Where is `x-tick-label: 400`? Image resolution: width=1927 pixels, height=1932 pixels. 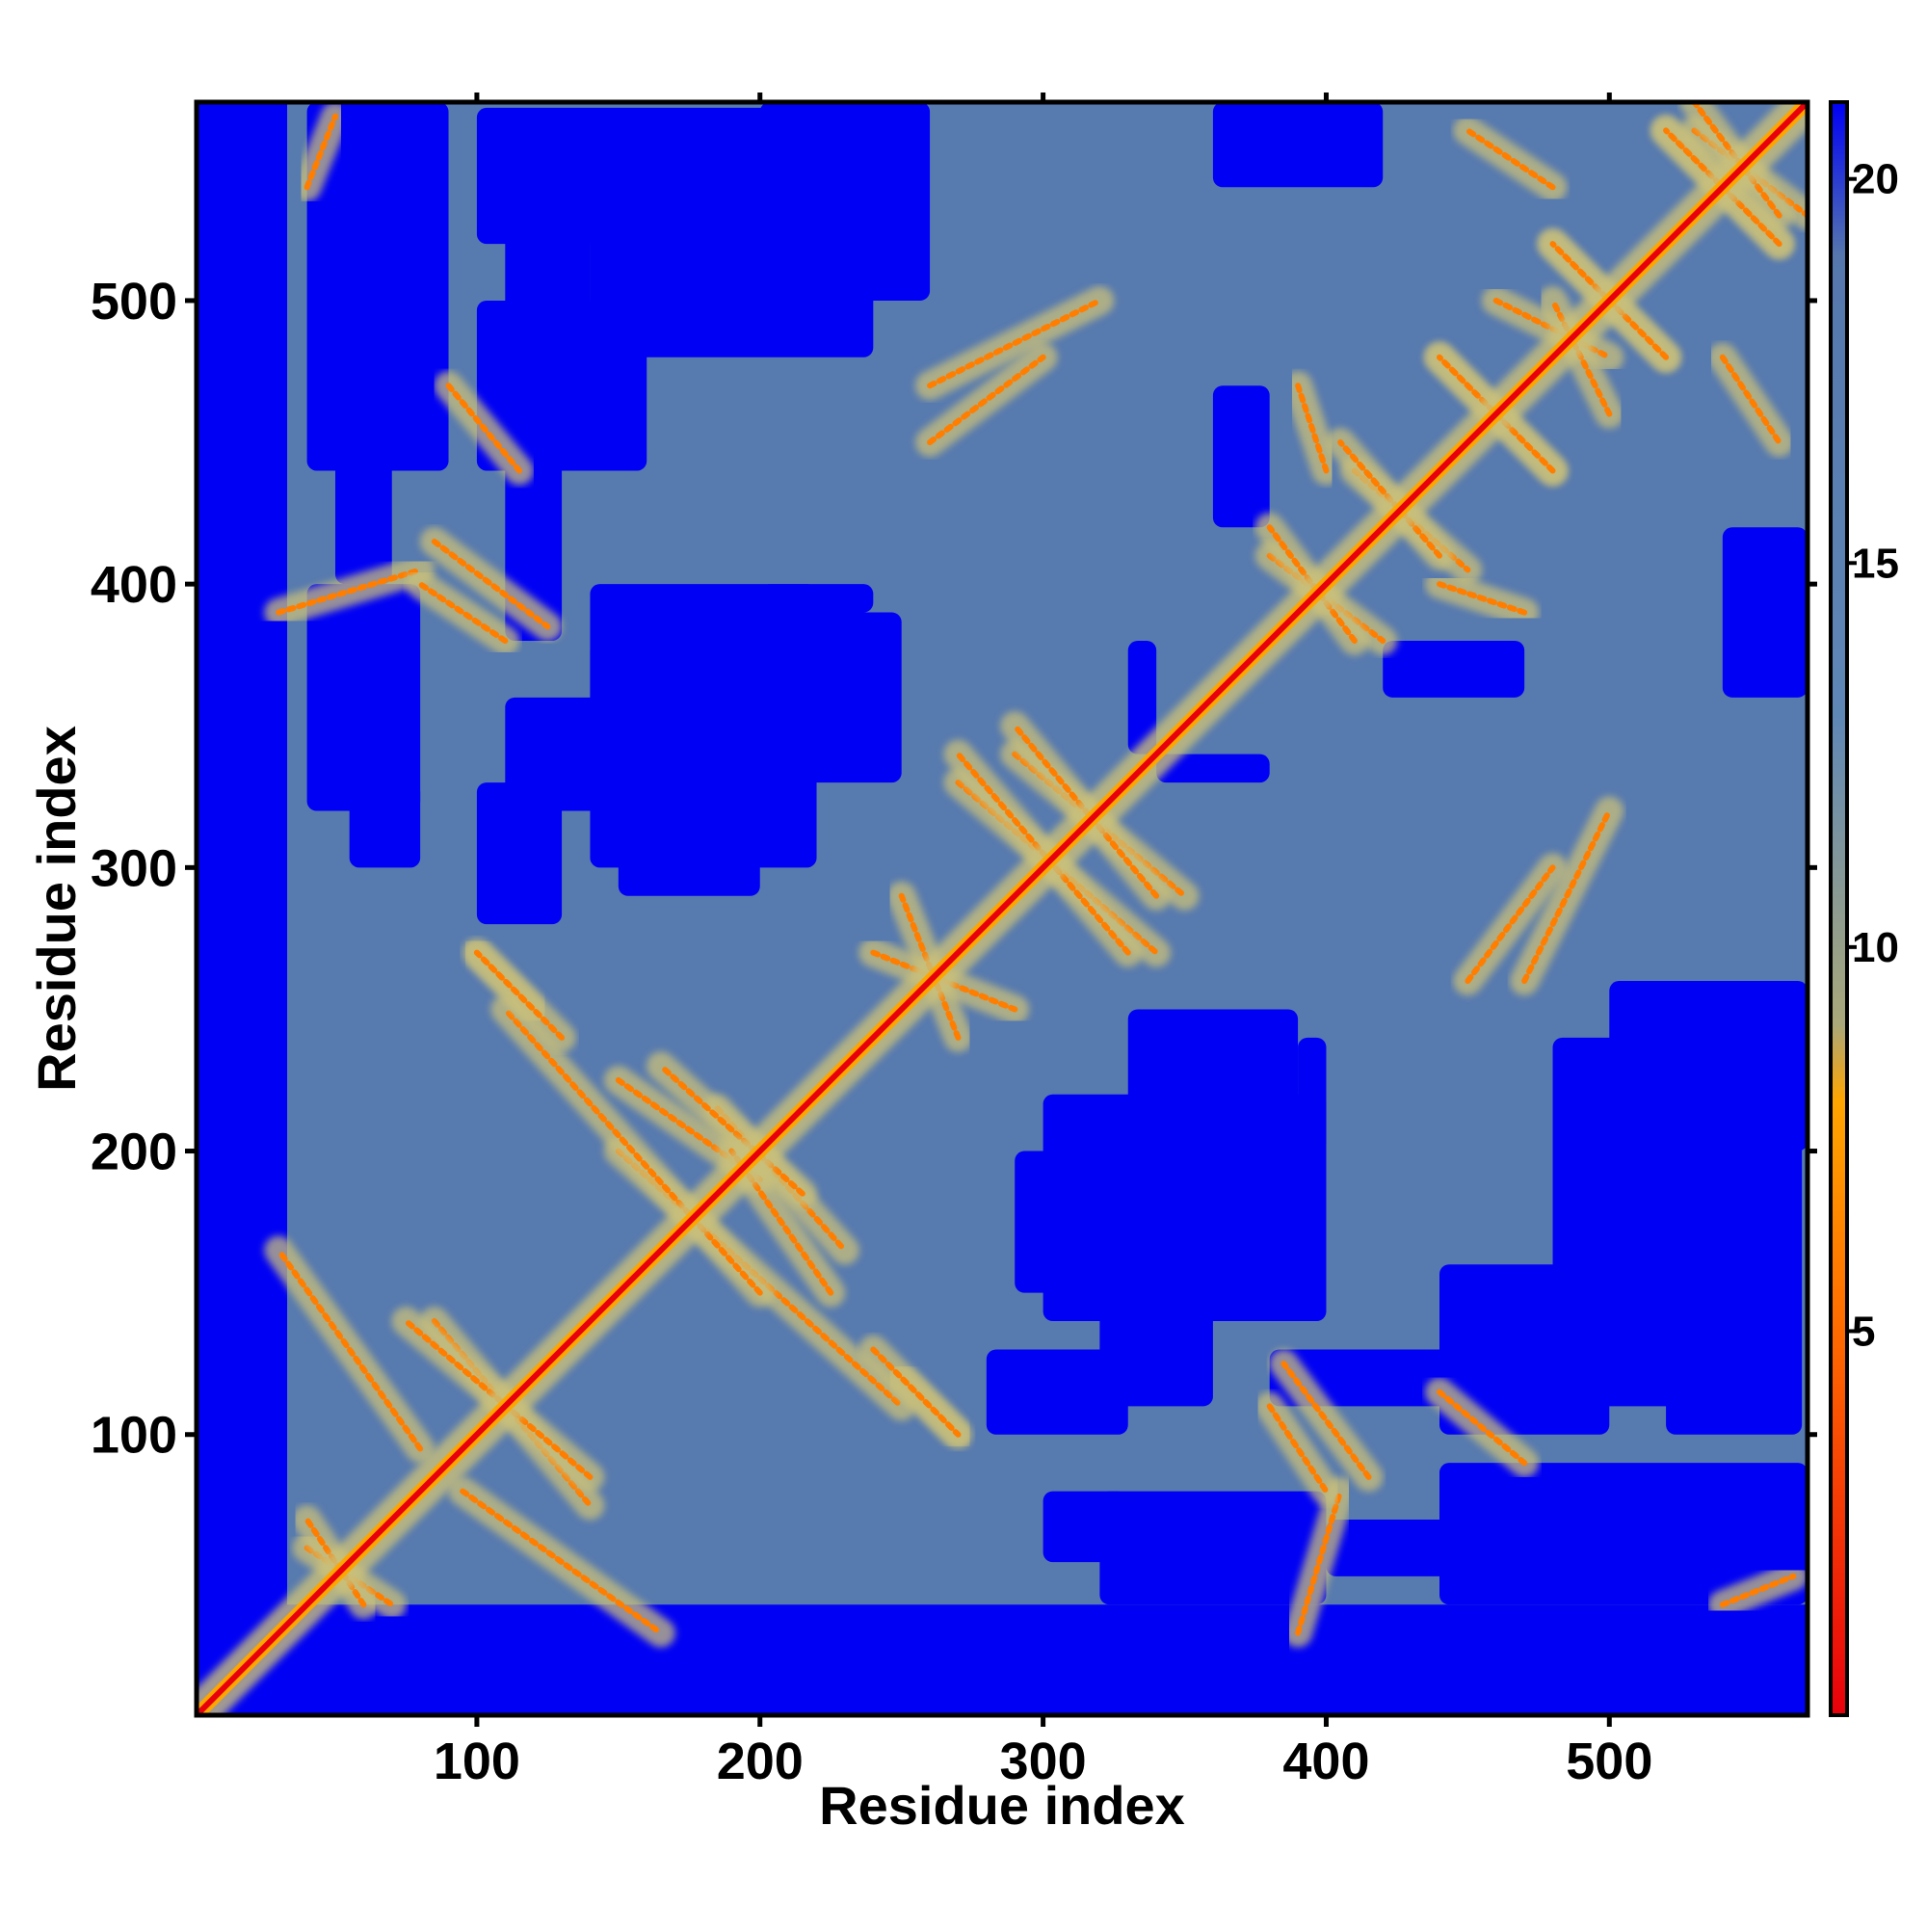 x-tick-label: 400 is located at coordinates (1325, 1761).